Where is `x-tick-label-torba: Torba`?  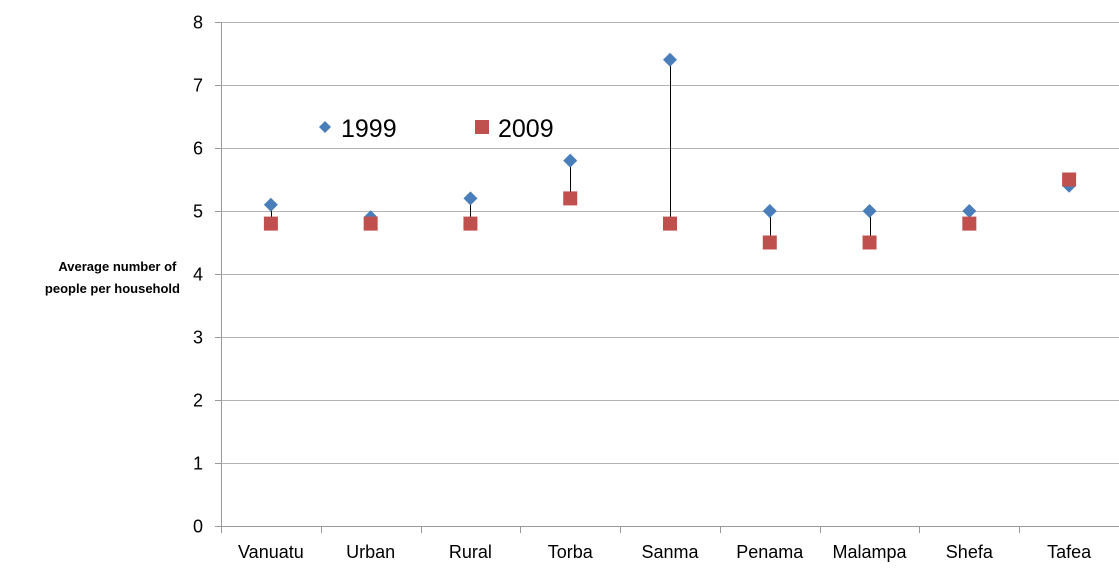
x-tick-label-torba: Torba is located at coordinates (571, 552).